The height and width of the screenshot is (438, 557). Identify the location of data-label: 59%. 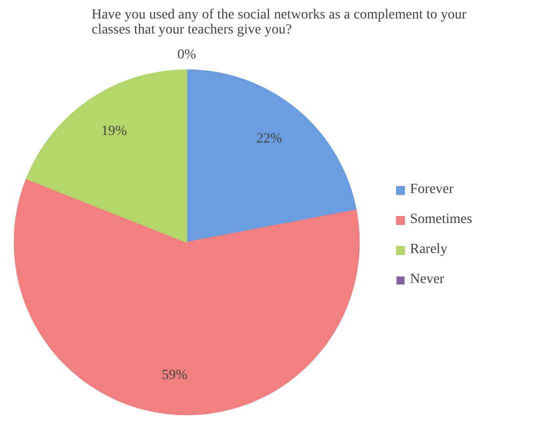
(175, 375).